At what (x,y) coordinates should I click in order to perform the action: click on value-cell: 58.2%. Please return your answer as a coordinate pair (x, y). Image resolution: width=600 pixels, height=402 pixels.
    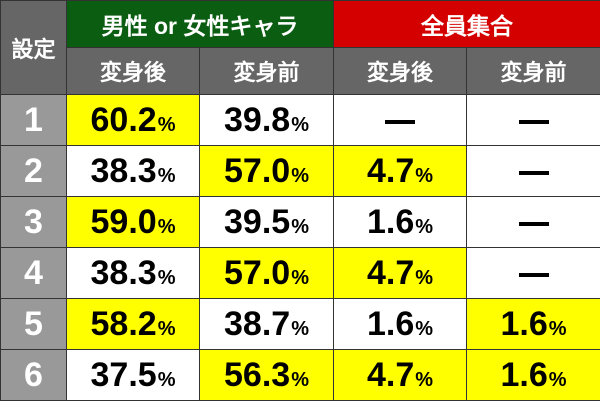
    Looking at the image, I should click on (133, 324).